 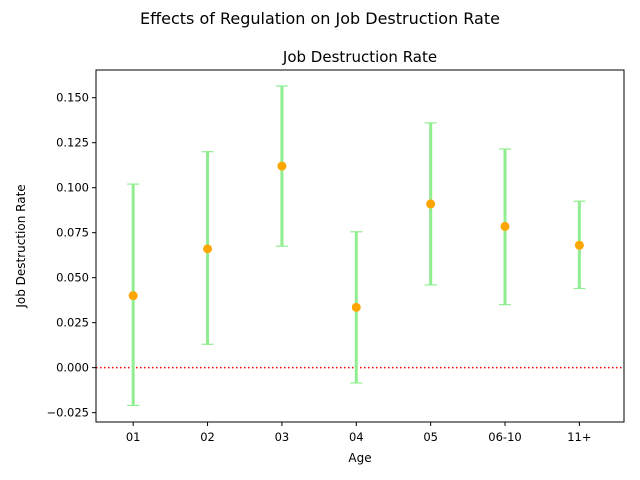 I want to click on x-tick-label: 06-10, so click(x=504, y=437).